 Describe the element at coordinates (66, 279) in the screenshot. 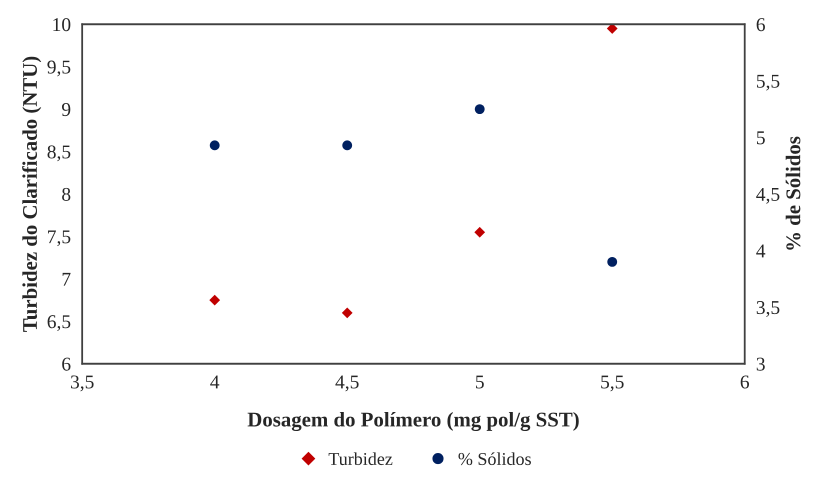

I see `y-tick-label: 7` at that location.